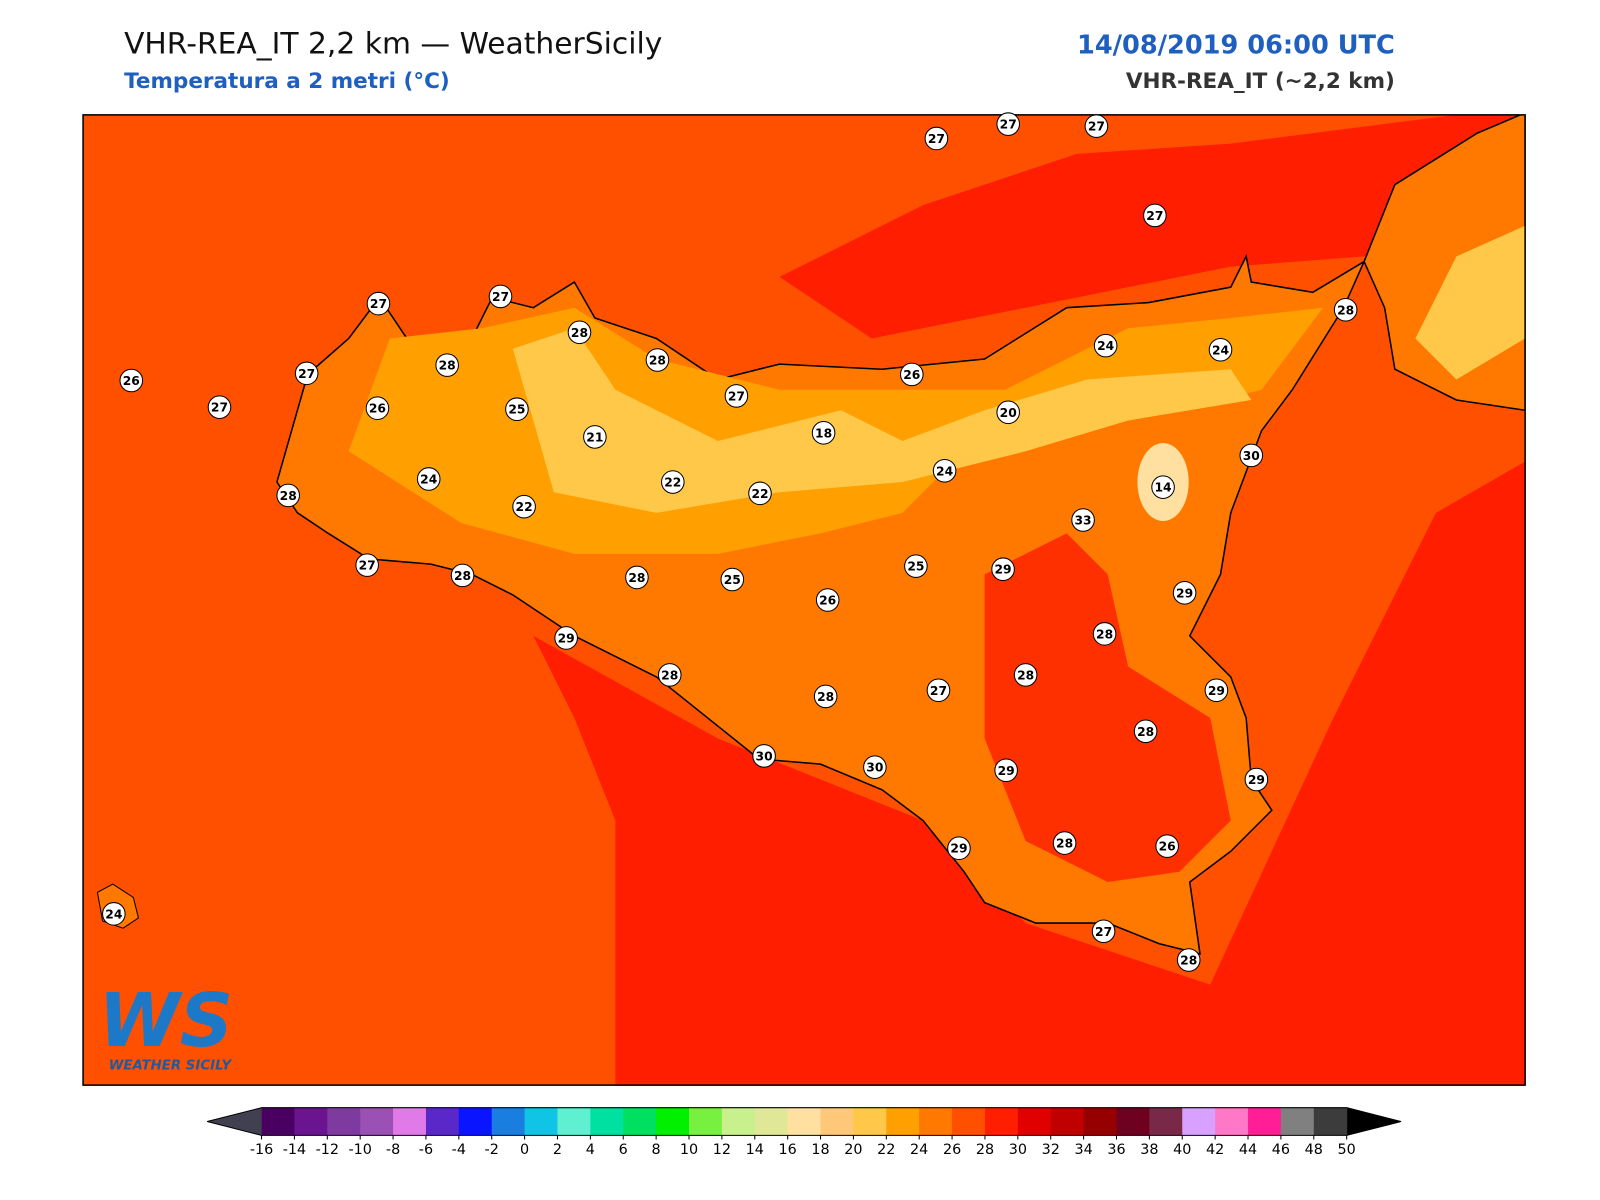  I want to click on station-value: 26, so click(911, 375).